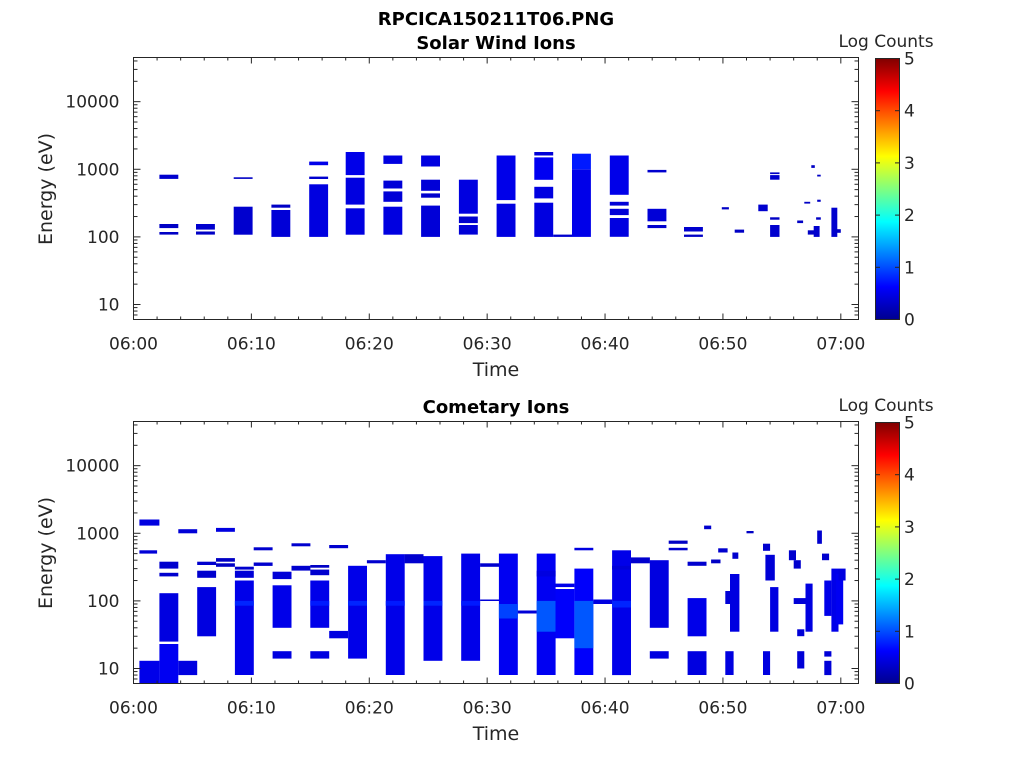 The image size is (1024, 768). Describe the element at coordinates (487, 709) in the screenshot. I see `x-tick-label: 06:30` at that location.